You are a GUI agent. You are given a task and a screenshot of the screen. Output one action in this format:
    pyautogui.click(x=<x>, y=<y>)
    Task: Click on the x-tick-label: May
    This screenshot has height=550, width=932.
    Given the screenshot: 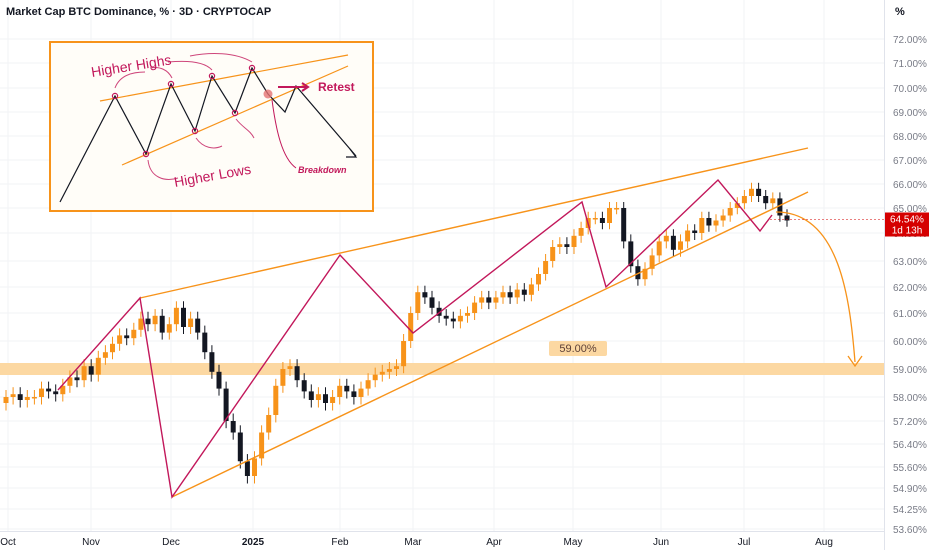 What is the action you would take?
    pyautogui.click(x=573, y=542)
    